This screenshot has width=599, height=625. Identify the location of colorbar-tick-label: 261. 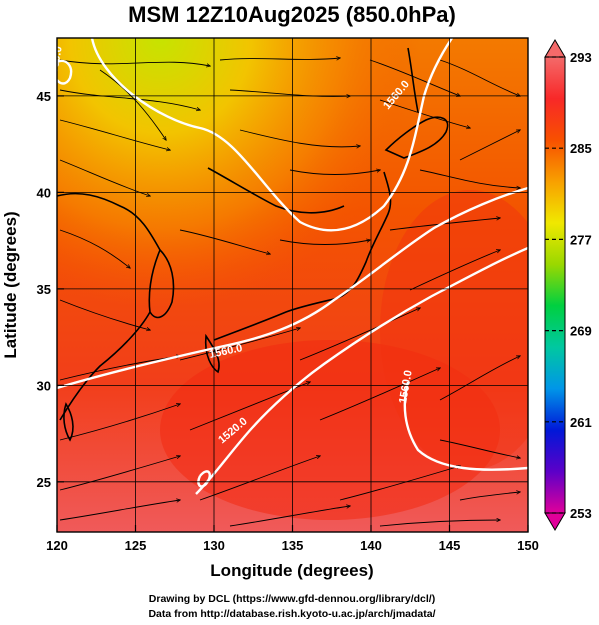
(581, 422).